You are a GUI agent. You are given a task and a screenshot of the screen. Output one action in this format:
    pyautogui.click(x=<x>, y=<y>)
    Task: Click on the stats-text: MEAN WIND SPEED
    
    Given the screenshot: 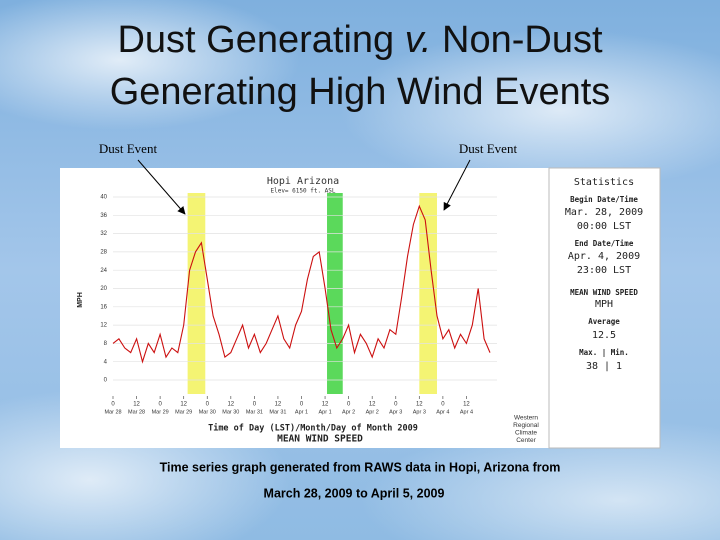 What is the action you would take?
    pyautogui.click(x=604, y=292)
    